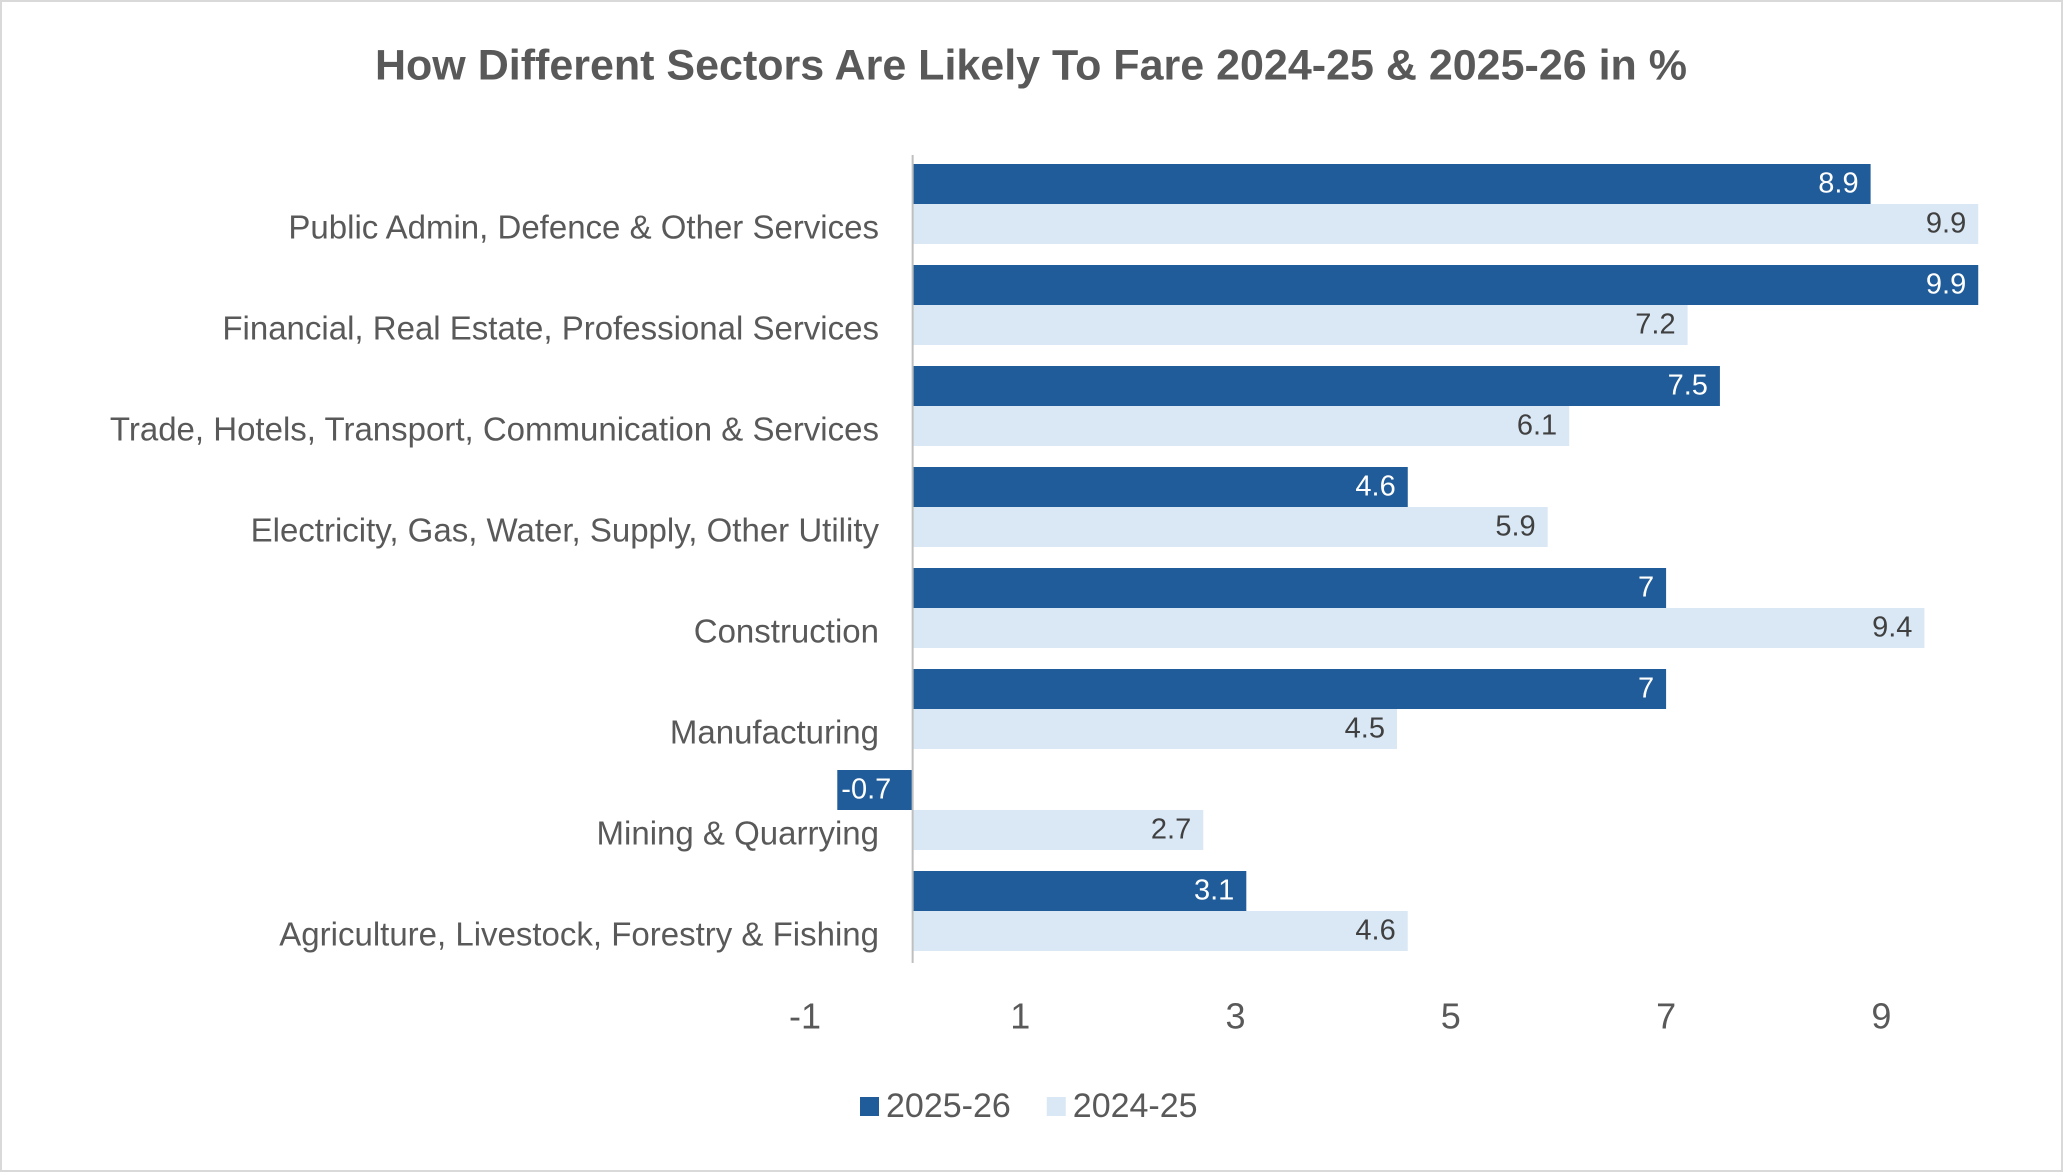  I want to click on y-tick-label: Public Admin, Defence & Other Services, so click(583, 227).